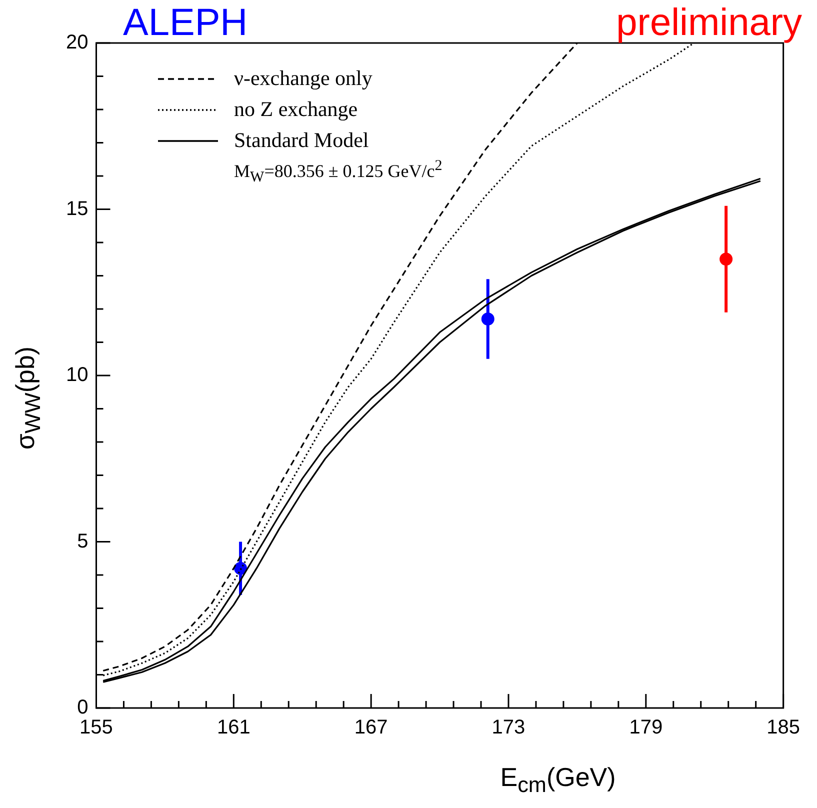 Image resolution: width=817 pixels, height=808 pixels. Describe the element at coordinates (96, 727) in the screenshot. I see `x-tick-label: 155` at that location.